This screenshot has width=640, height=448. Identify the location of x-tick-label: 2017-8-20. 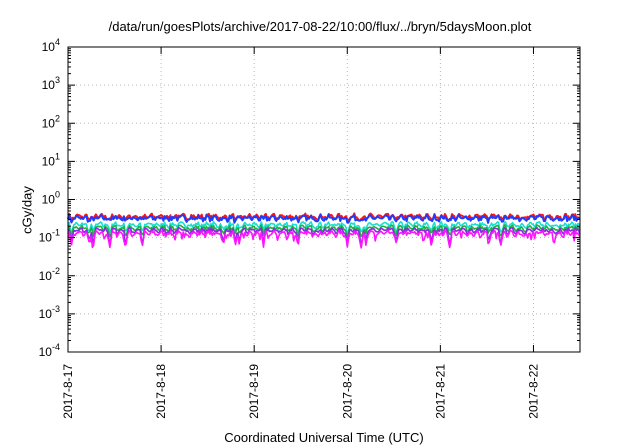
(347, 391).